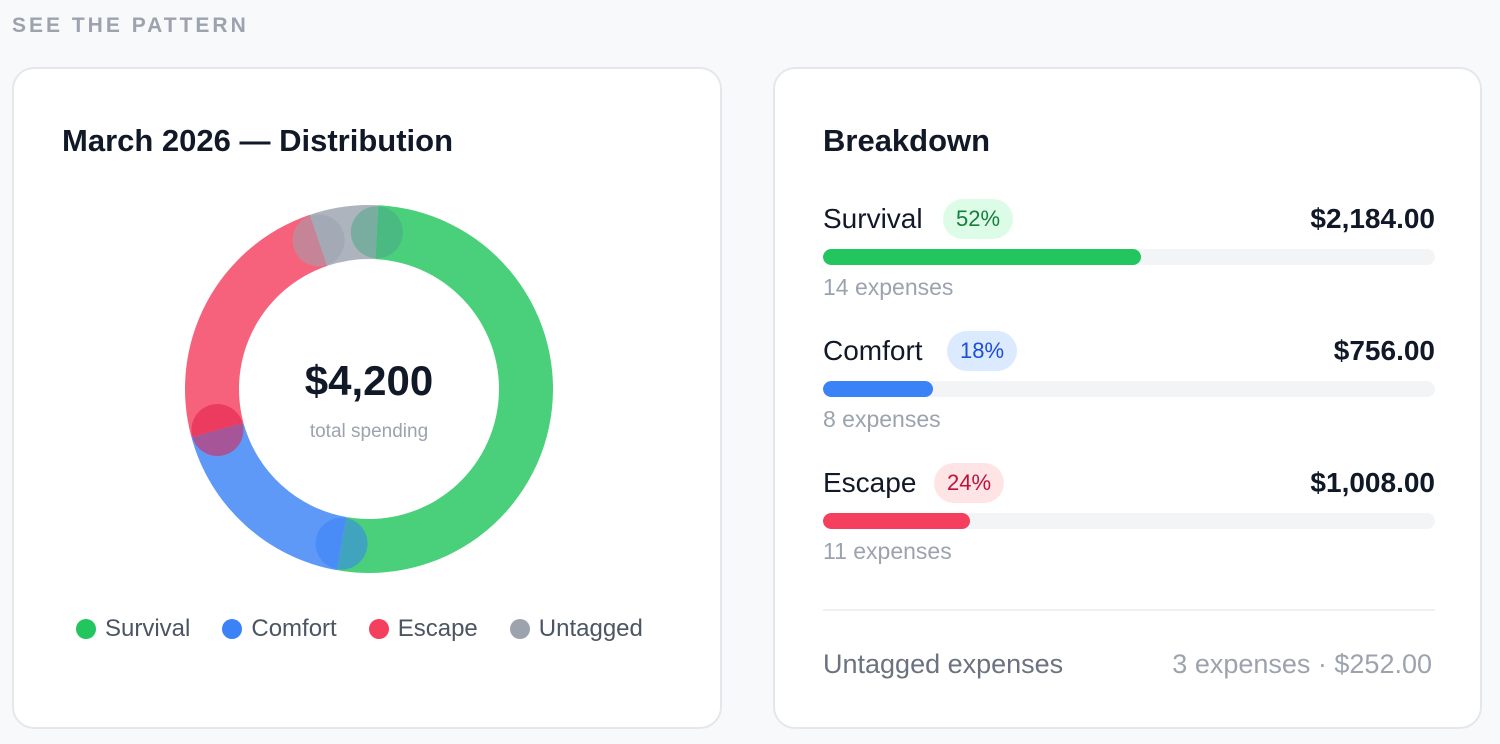 The image size is (1500, 744). Describe the element at coordinates (873, 350) in the screenshot. I see `row-label: Comfort` at that location.